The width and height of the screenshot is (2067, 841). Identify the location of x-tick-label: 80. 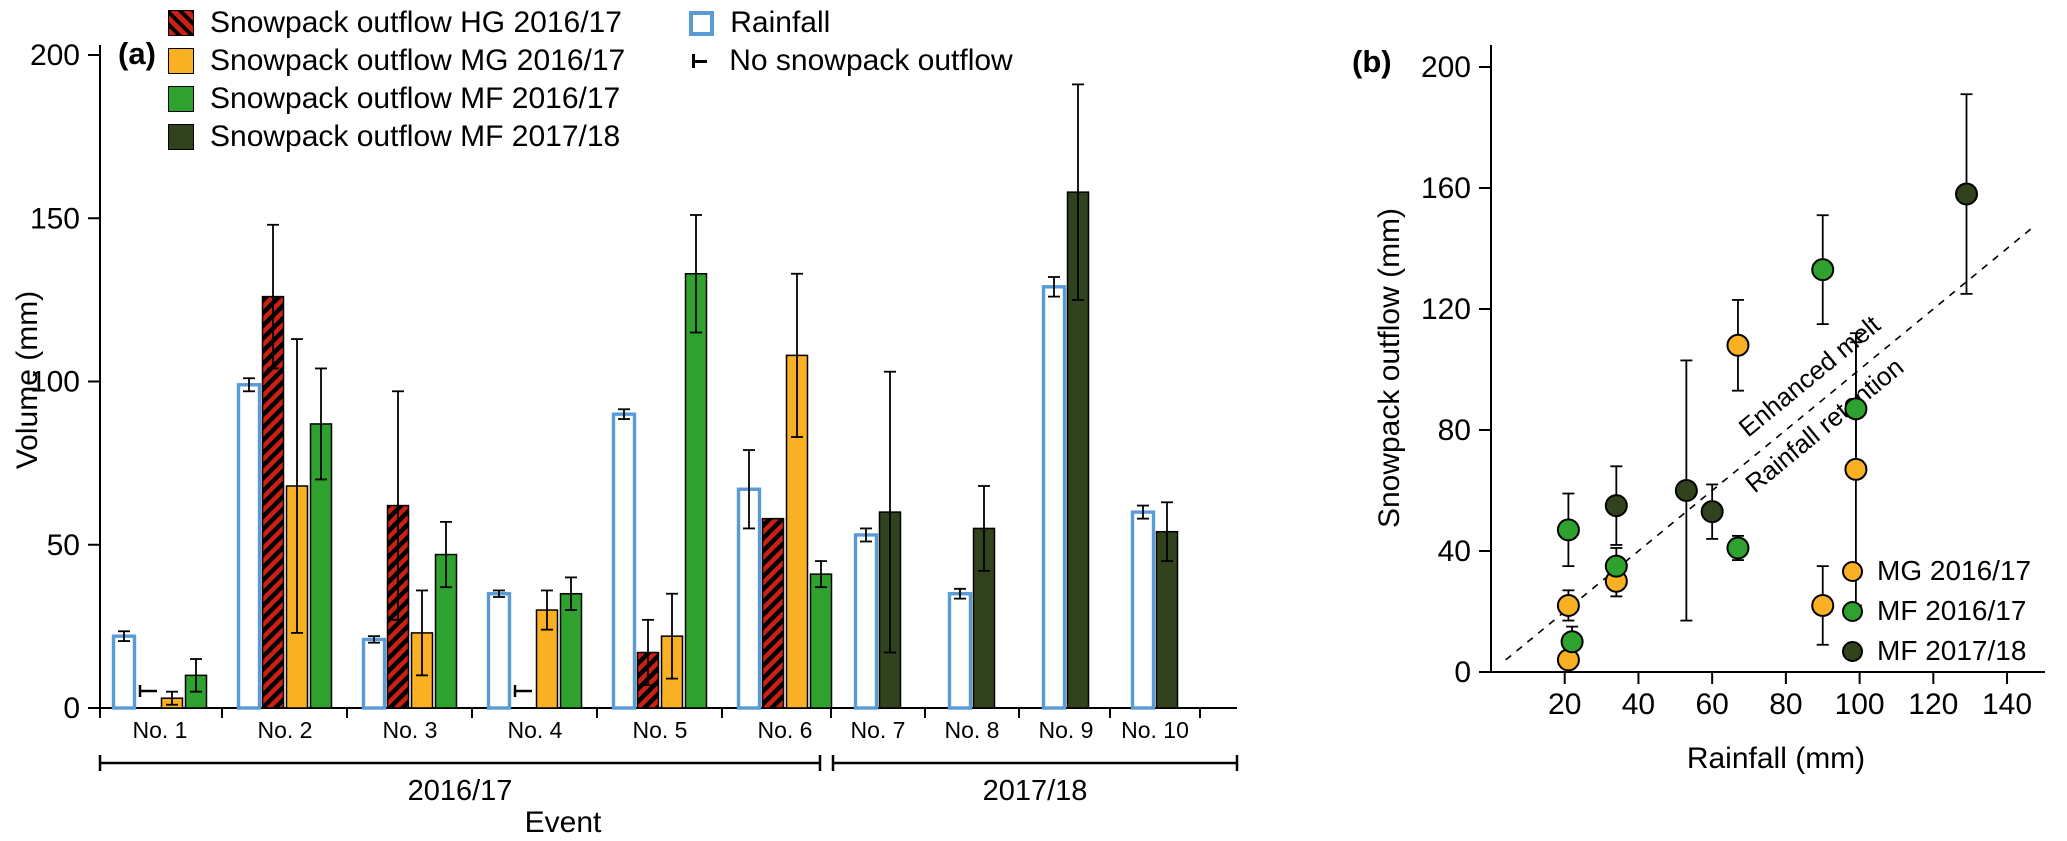
(1785, 704).